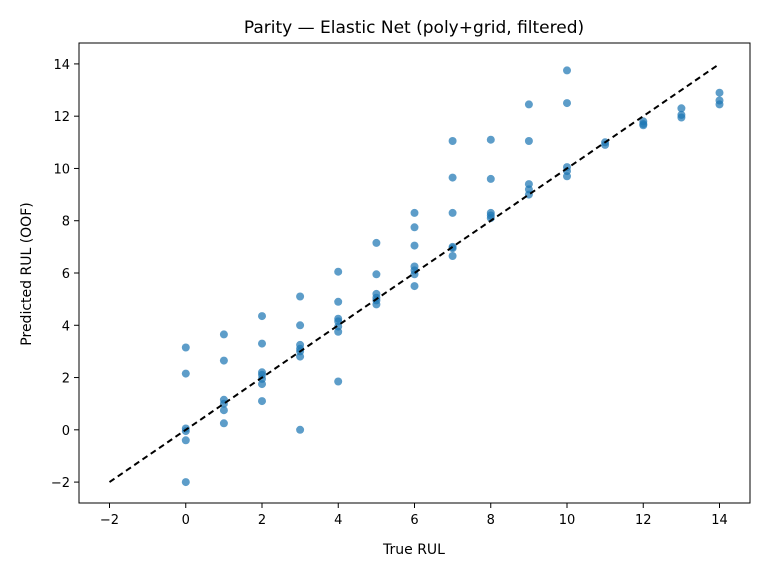 This screenshot has width=768, height=576. Describe the element at coordinates (109, 520) in the screenshot. I see `x-tick-label: −2` at that location.